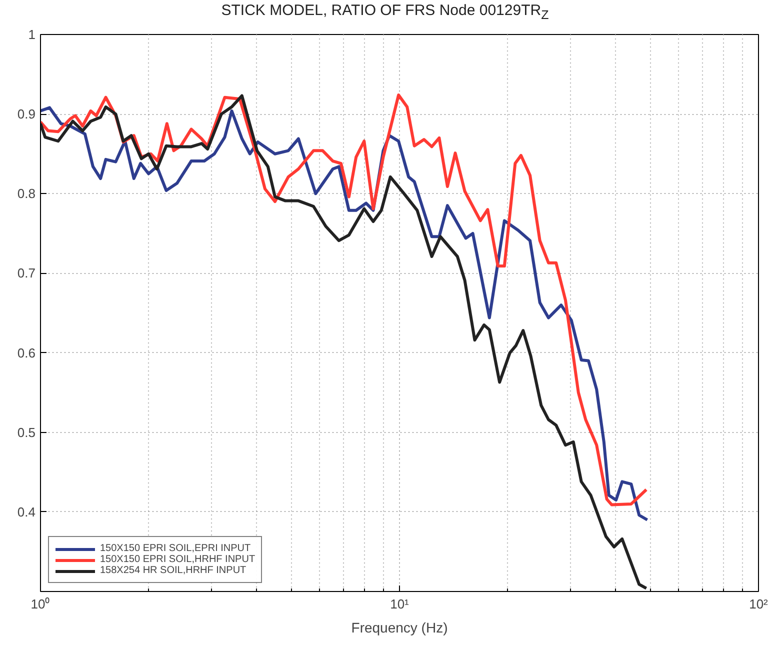 The image size is (778, 649). I want to click on x-tick-label: 10⁰, so click(40, 604).